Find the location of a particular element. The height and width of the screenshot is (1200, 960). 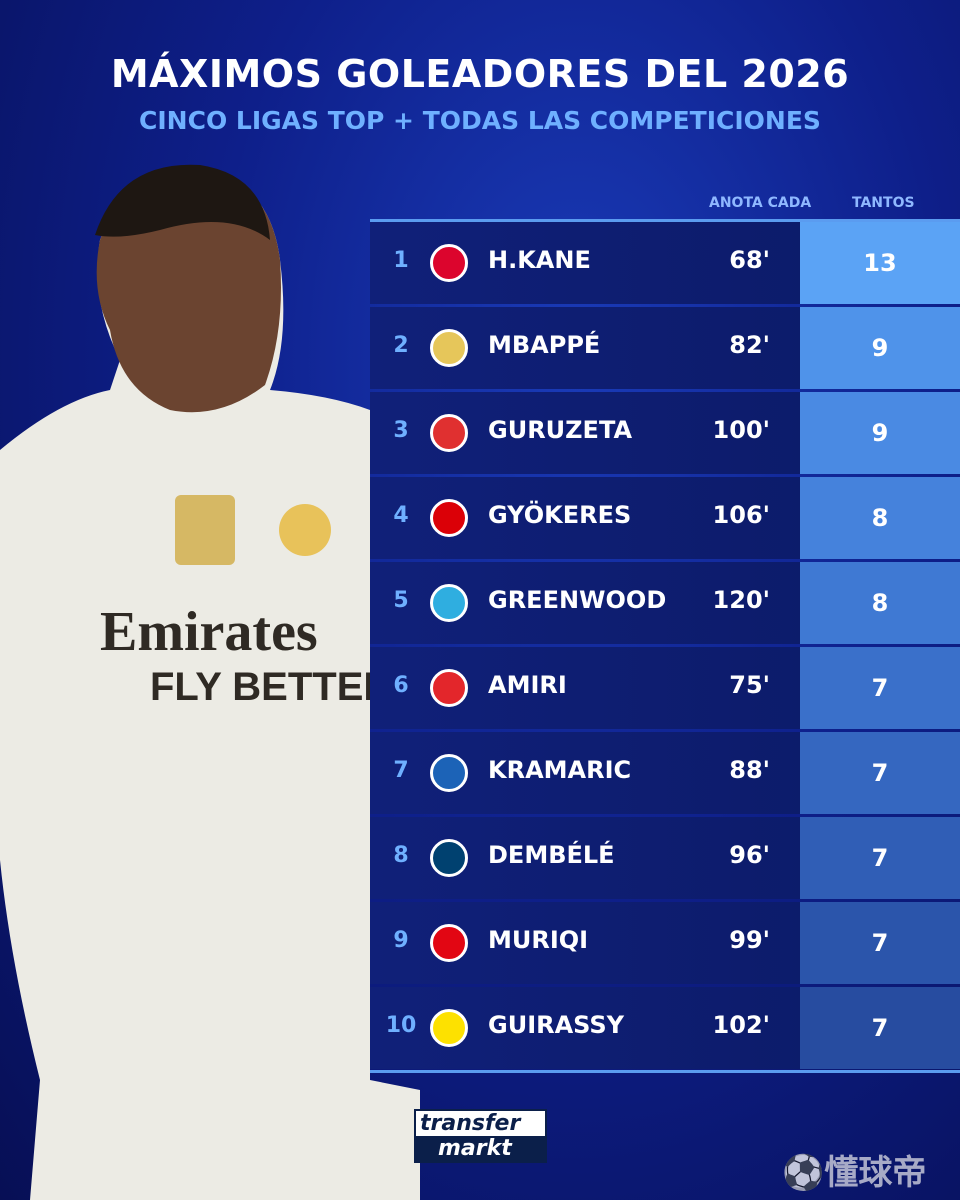

logo-top-text: transfer is located at coordinates (480, 1123).